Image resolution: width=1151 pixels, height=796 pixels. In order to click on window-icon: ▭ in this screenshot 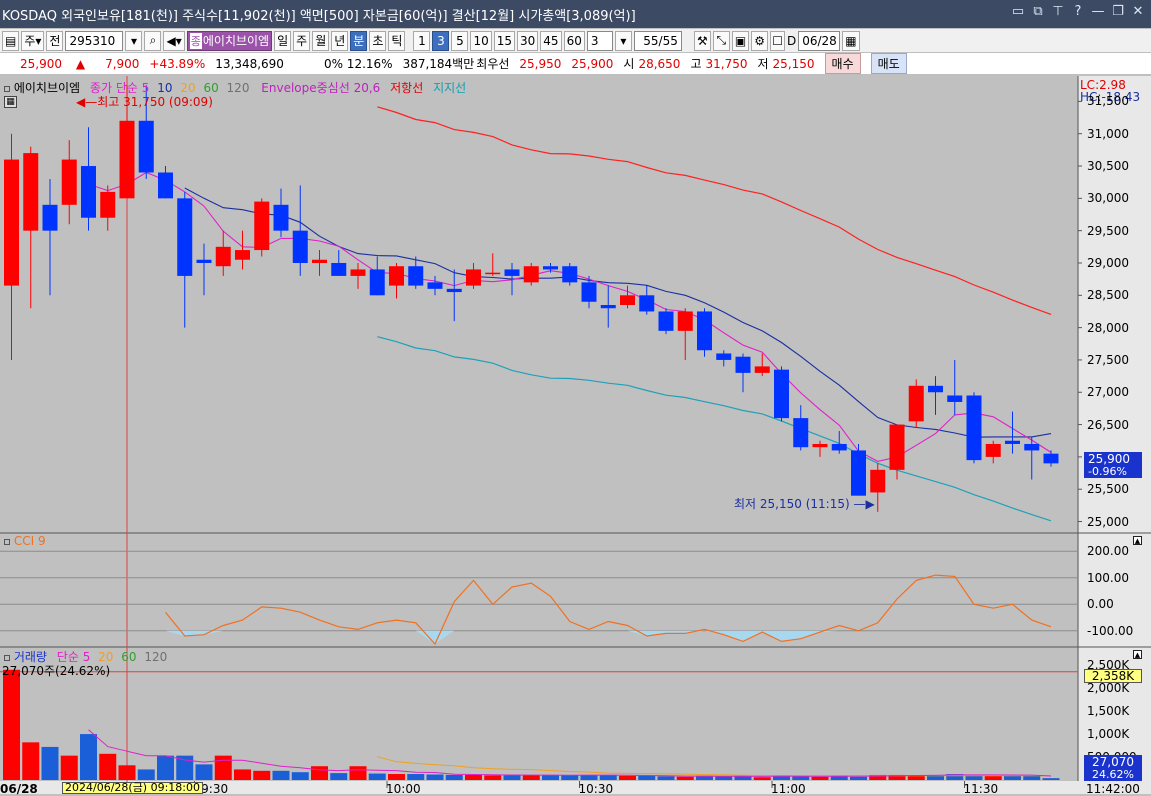, I will do `click(1018, 11)`.